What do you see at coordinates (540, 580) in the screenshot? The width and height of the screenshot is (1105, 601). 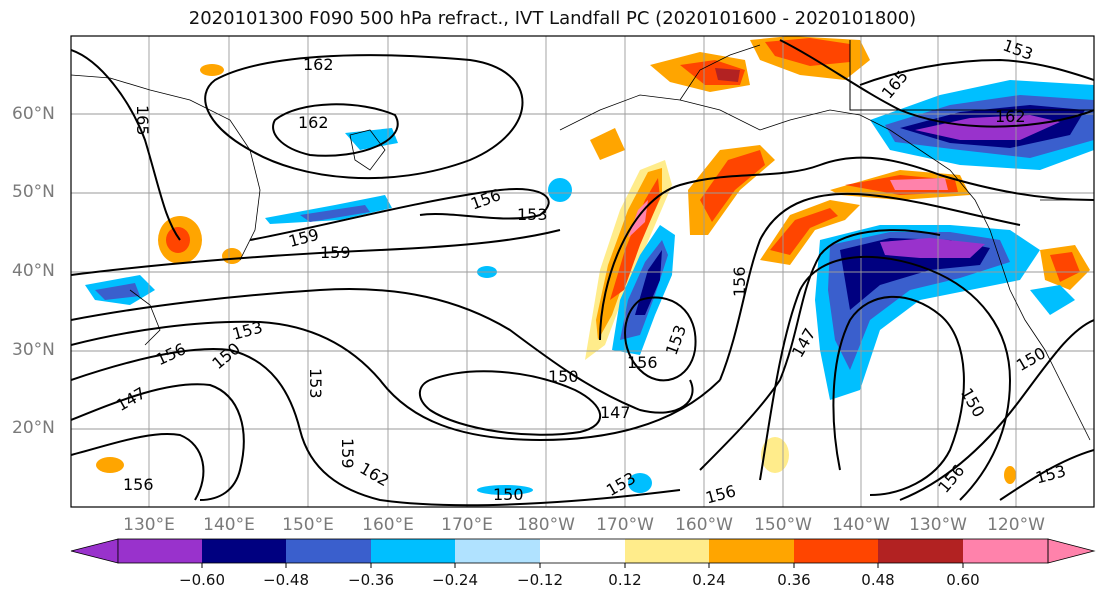 I see `colorbar-tick-label: −0.12` at bounding box center [540, 580].